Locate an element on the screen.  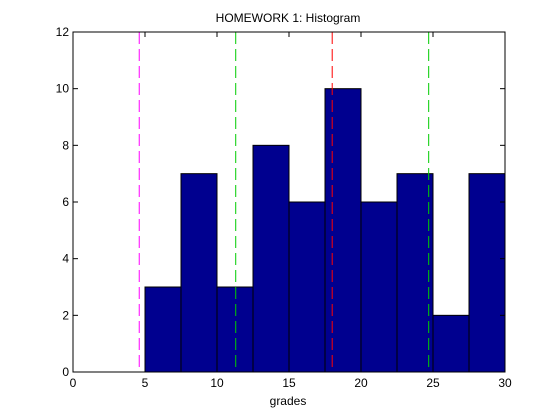
x-tick-label-1: 5 is located at coordinates (145, 383).